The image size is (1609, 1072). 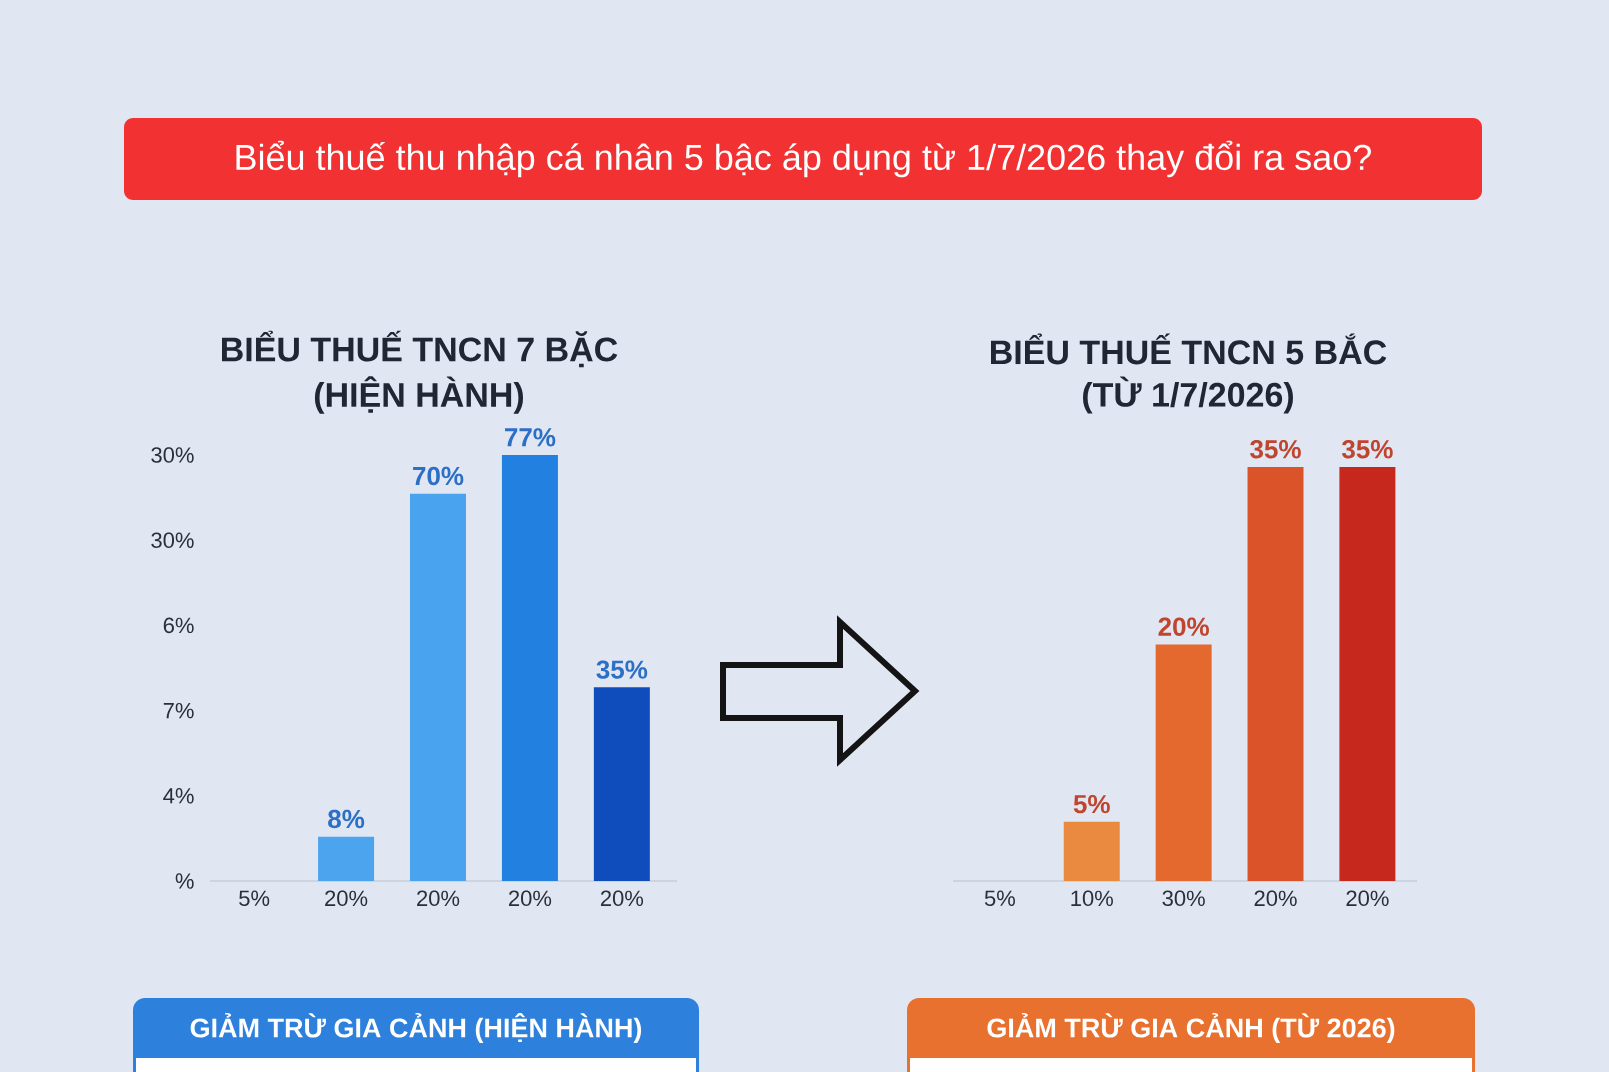 I want to click on chart-subtitle: (TỪ 1/7/2026), so click(x=1188, y=395).